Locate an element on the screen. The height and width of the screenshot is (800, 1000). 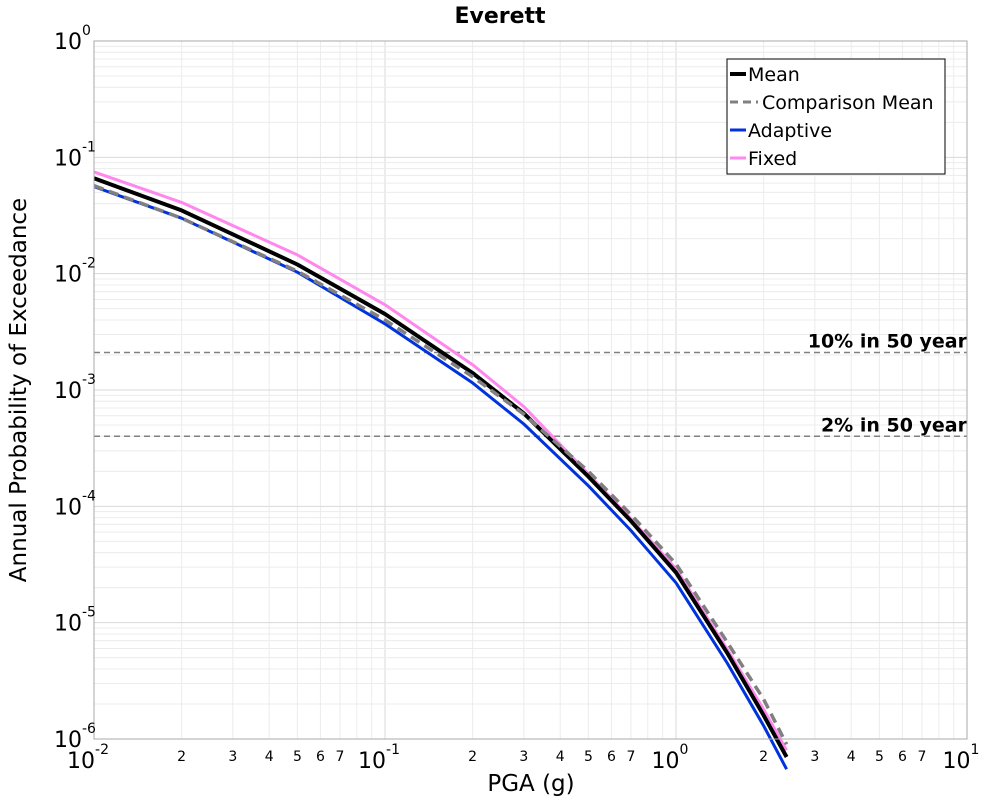
x-tick-label: 10⁰ is located at coordinates (670, 758).